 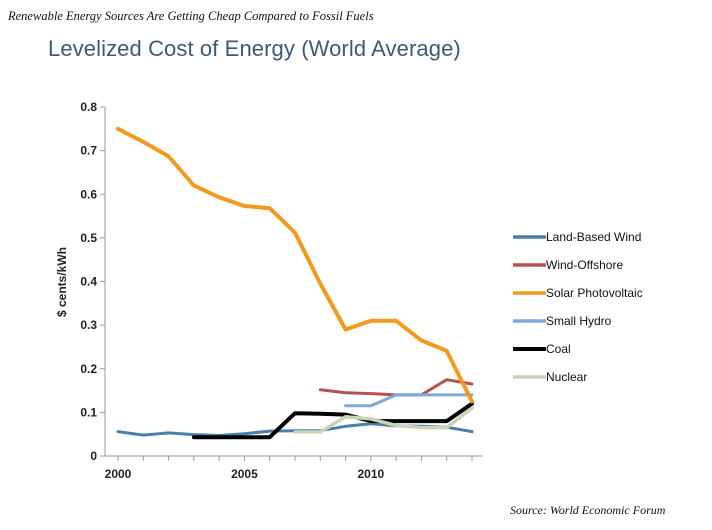 What do you see at coordinates (88, 151) in the screenshot?
I see `y-tick-label: 0.7` at bounding box center [88, 151].